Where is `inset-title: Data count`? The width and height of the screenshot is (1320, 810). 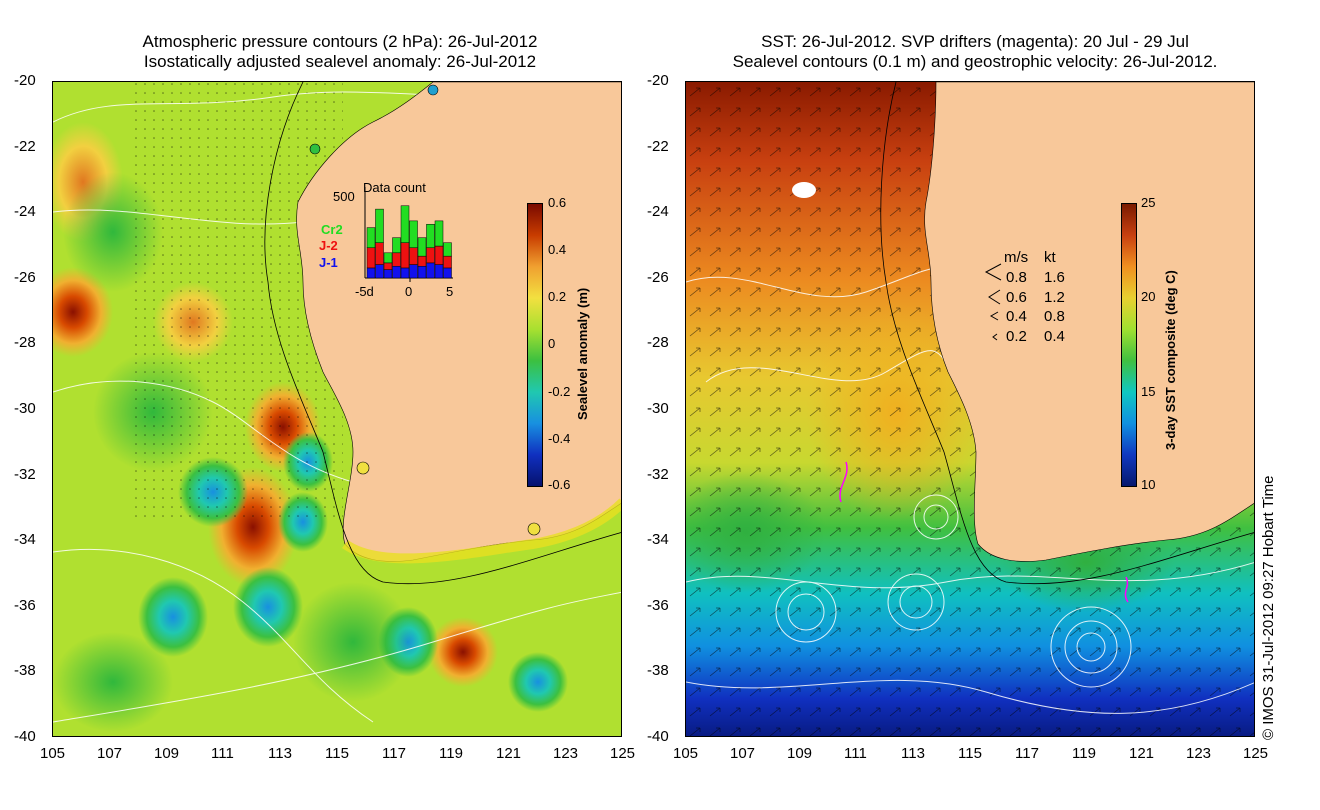 inset-title: Data count is located at coordinates (394, 187).